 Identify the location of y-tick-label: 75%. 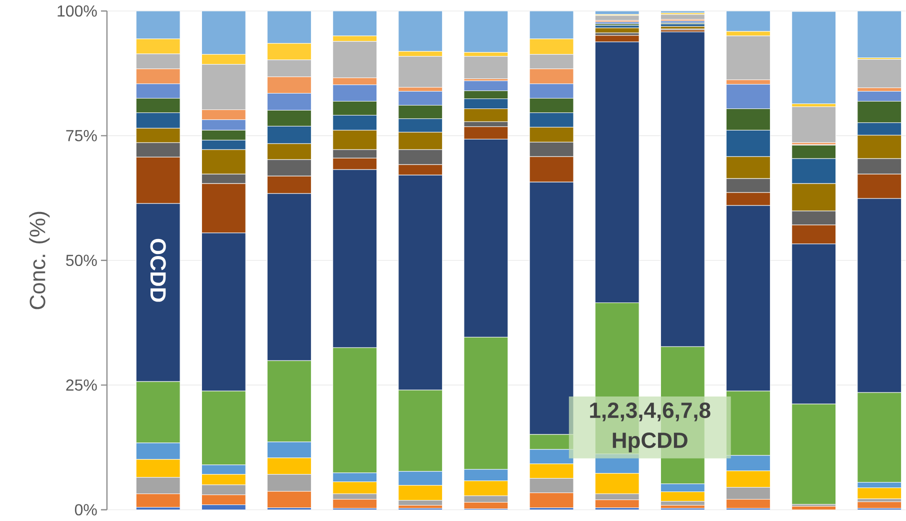
(81, 136).